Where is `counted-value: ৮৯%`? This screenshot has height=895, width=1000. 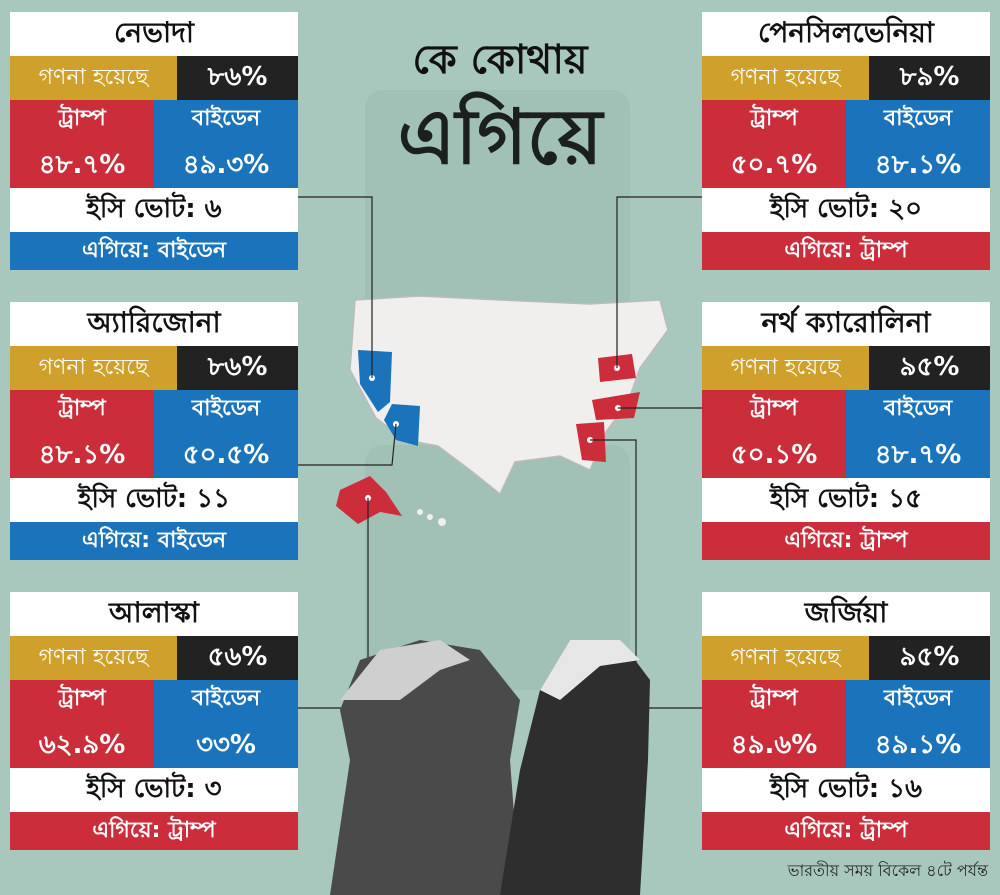 counted-value: ৮৯% is located at coordinates (929, 78).